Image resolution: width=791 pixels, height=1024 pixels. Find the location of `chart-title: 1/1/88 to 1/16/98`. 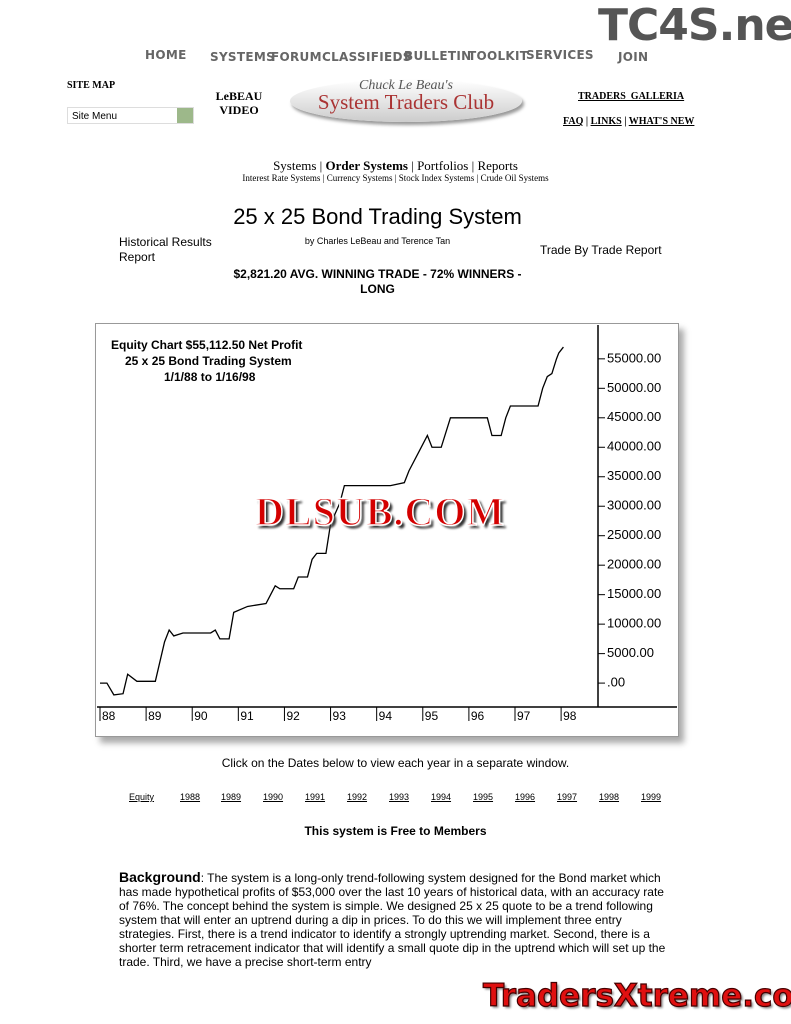

chart-title: 1/1/88 to 1/16/98 is located at coordinates (210, 377).